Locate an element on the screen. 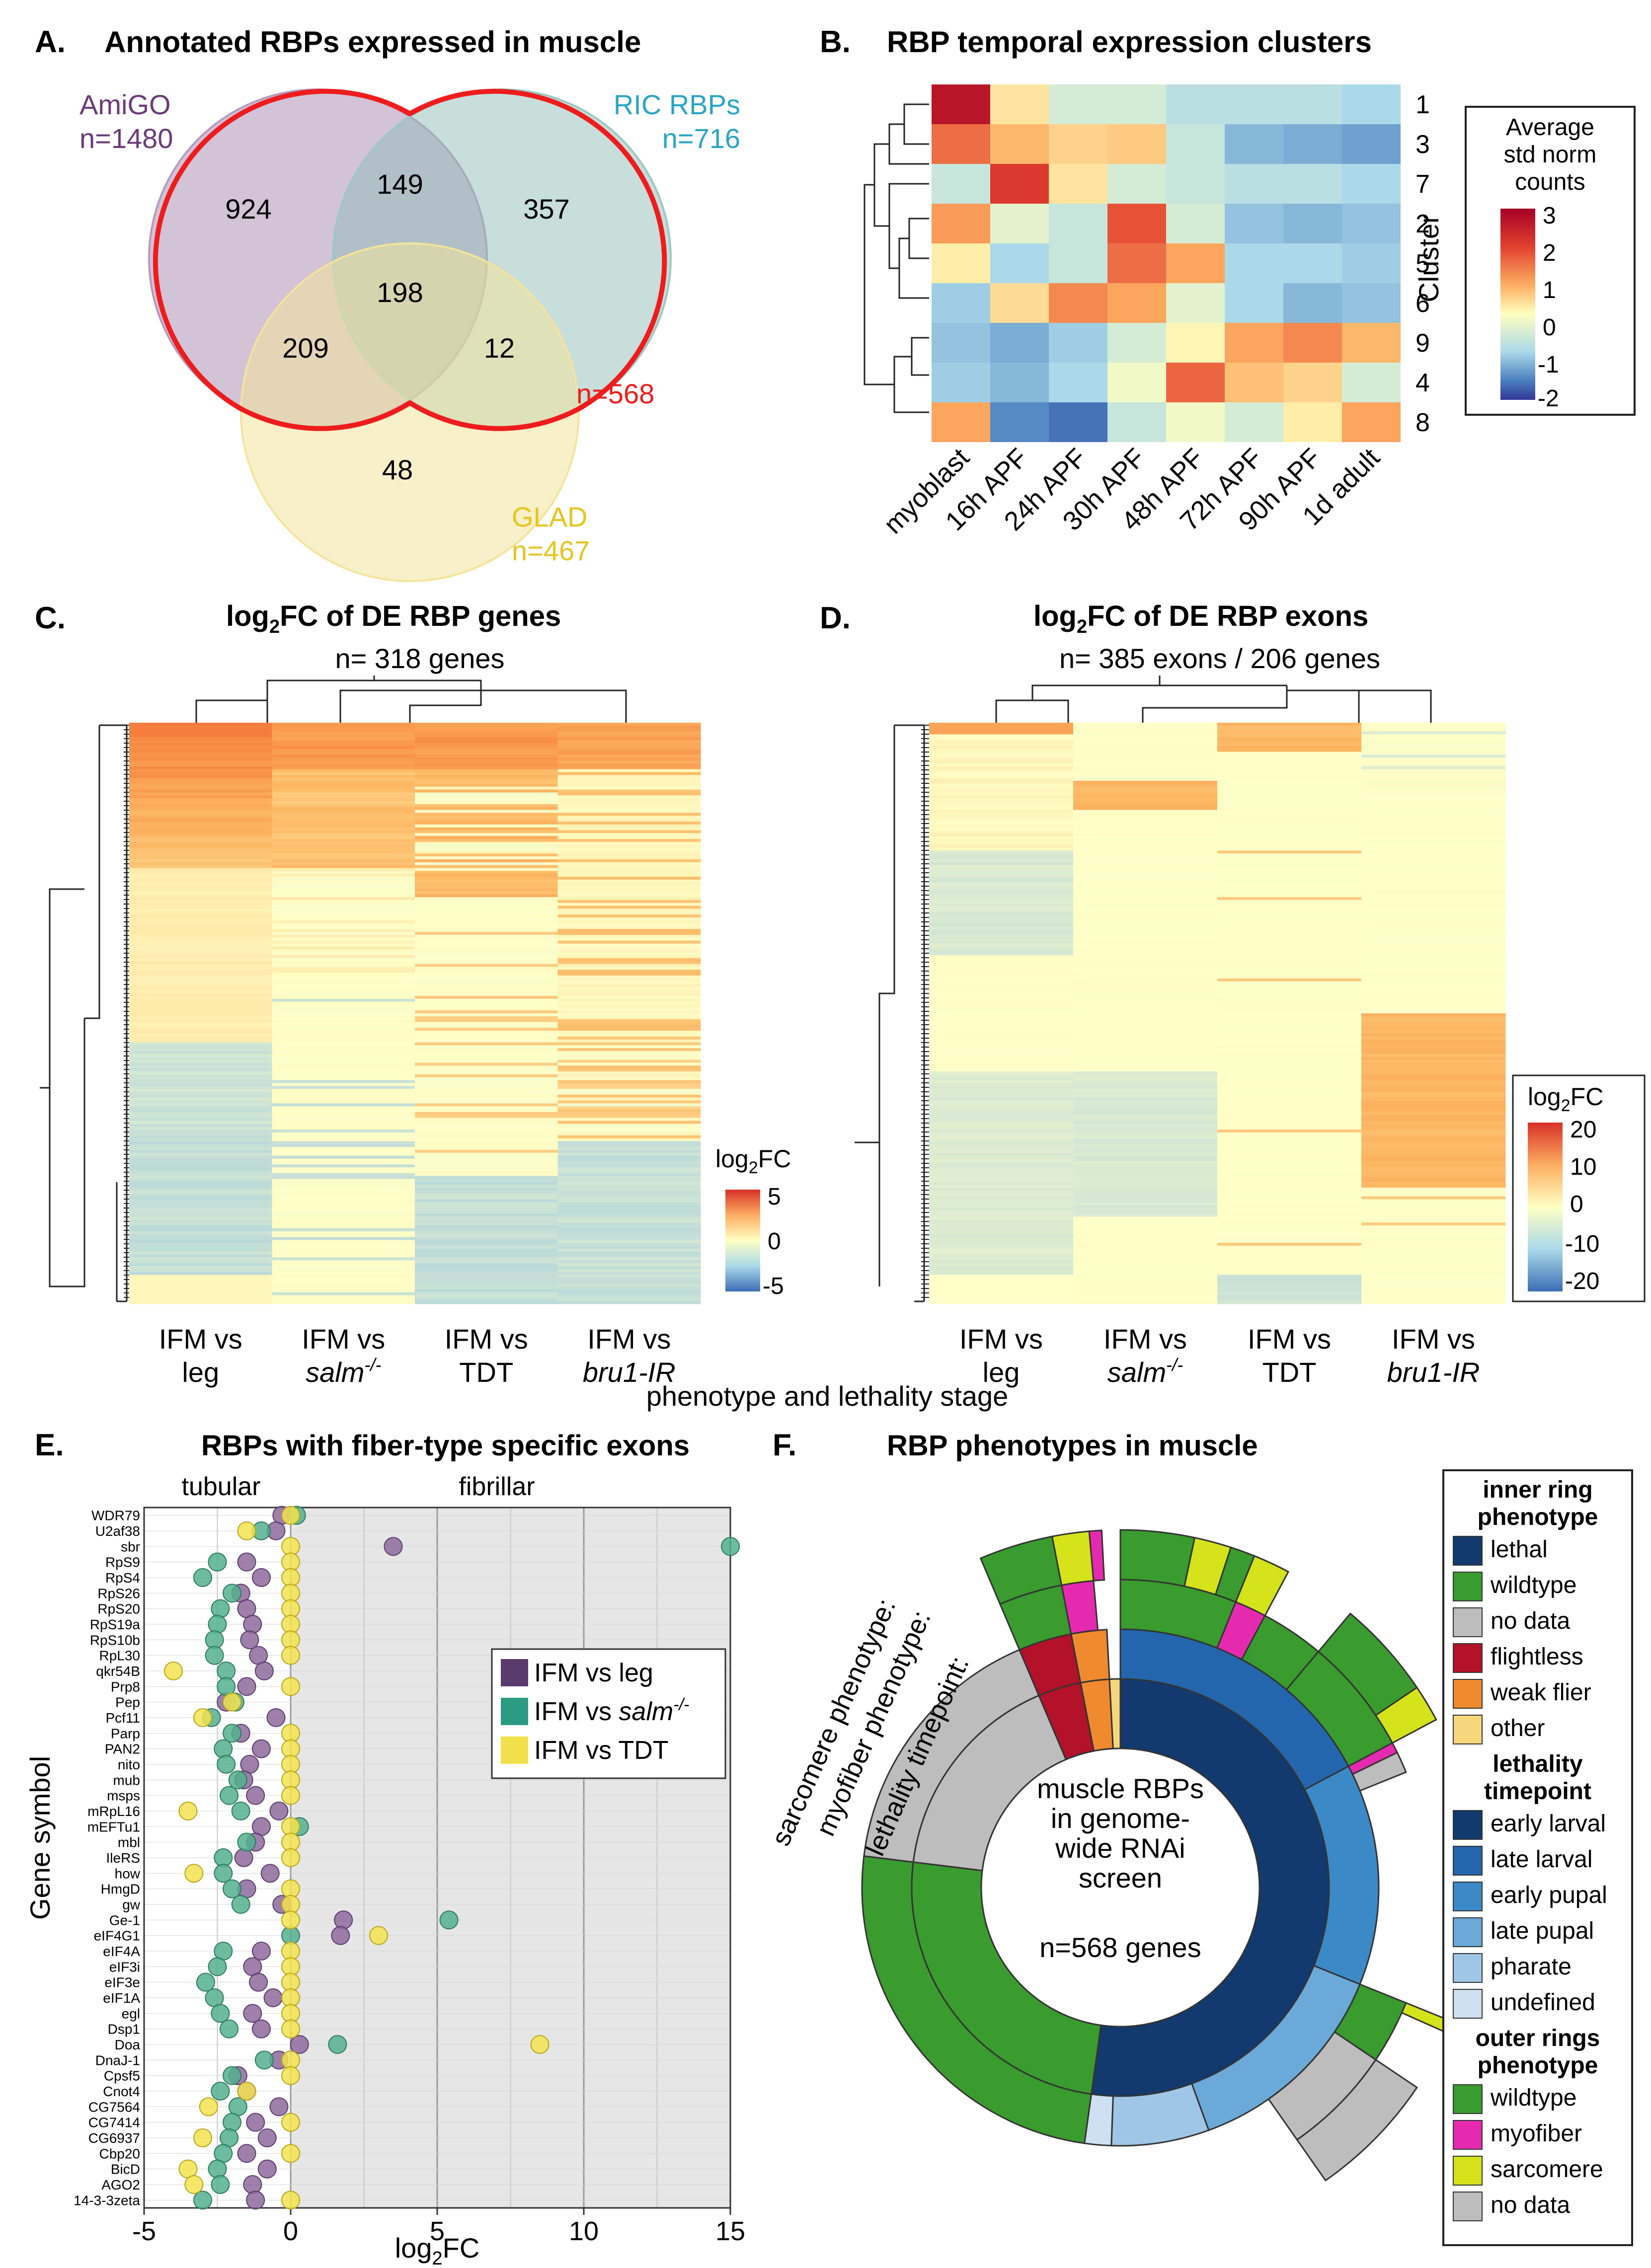 Image resolution: width=1651 pixels, height=2268 pixels. legend-f-label: weak flier is located at coordinates (1540, 1692).